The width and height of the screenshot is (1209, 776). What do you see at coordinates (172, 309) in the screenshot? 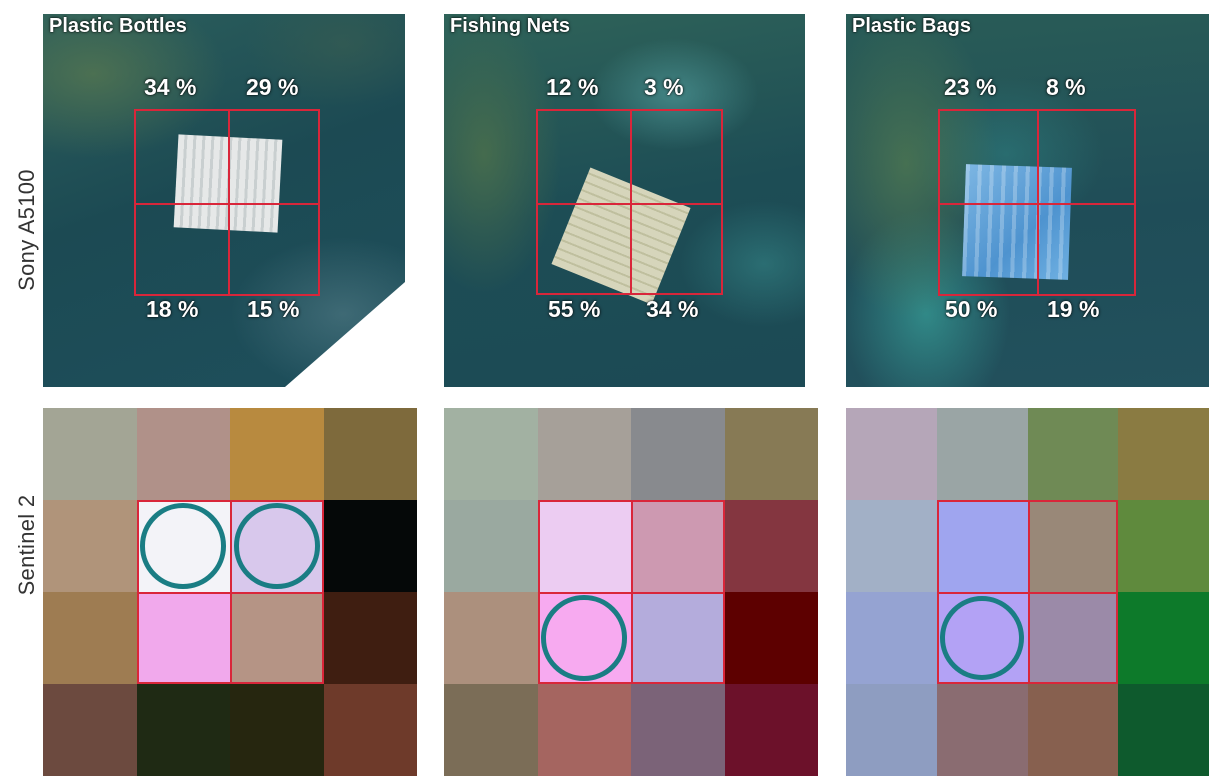
I see `coverage-bottom-left: 18 %` at bounding box center [172, 309].